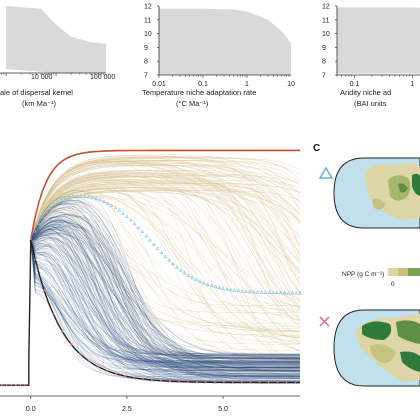 This screenshot has height=420, width=420. What do you see at coordinates (412, 84) in the screenshot?
I see `p3-xtick-label-1: 1` at bounding box center [412, 84].